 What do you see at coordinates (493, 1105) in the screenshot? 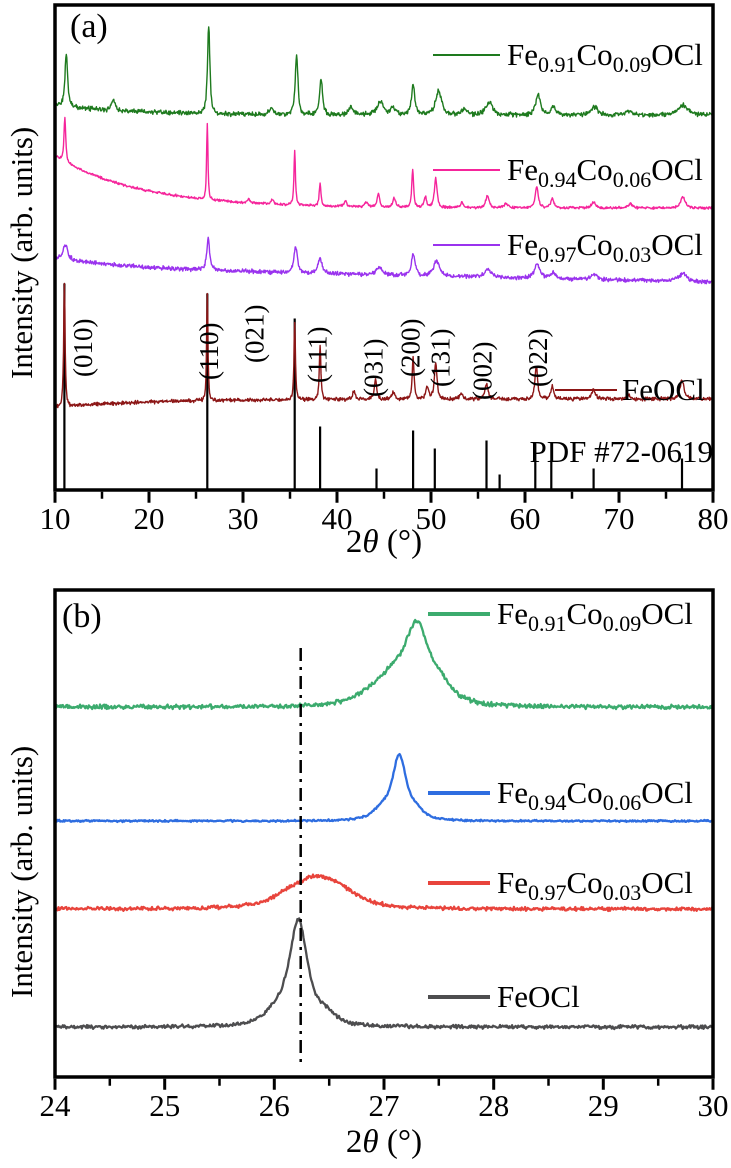
I see `x-axis-tick-label: 28` at bounding box center [493, 1105].